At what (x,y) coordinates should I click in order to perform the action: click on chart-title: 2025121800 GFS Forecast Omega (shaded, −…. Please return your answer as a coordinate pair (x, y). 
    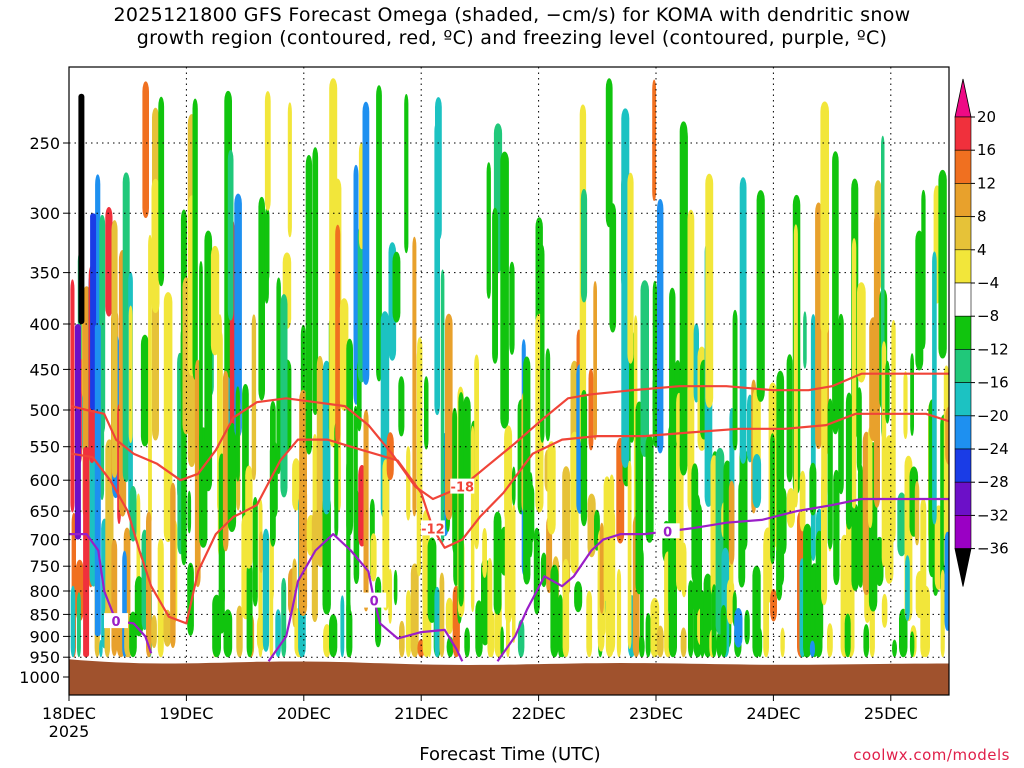
    Looking at the image, I should click on (512, 27).